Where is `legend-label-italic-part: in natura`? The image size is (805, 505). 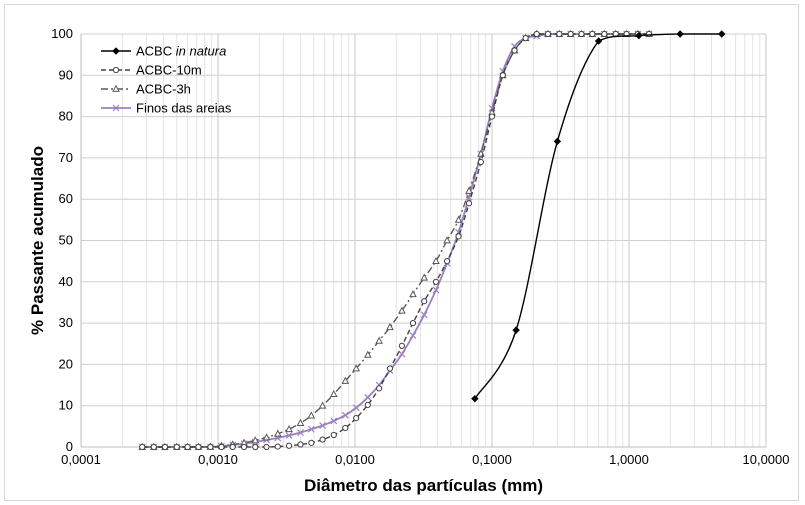 legend-label-italic-part: in natura is located at coordinates (201, 51).